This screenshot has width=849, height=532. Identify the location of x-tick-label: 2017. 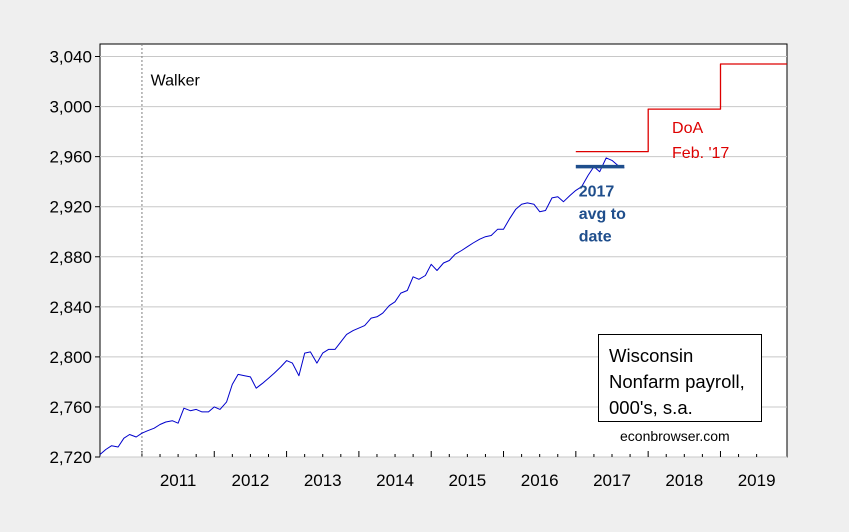
(612, 480).